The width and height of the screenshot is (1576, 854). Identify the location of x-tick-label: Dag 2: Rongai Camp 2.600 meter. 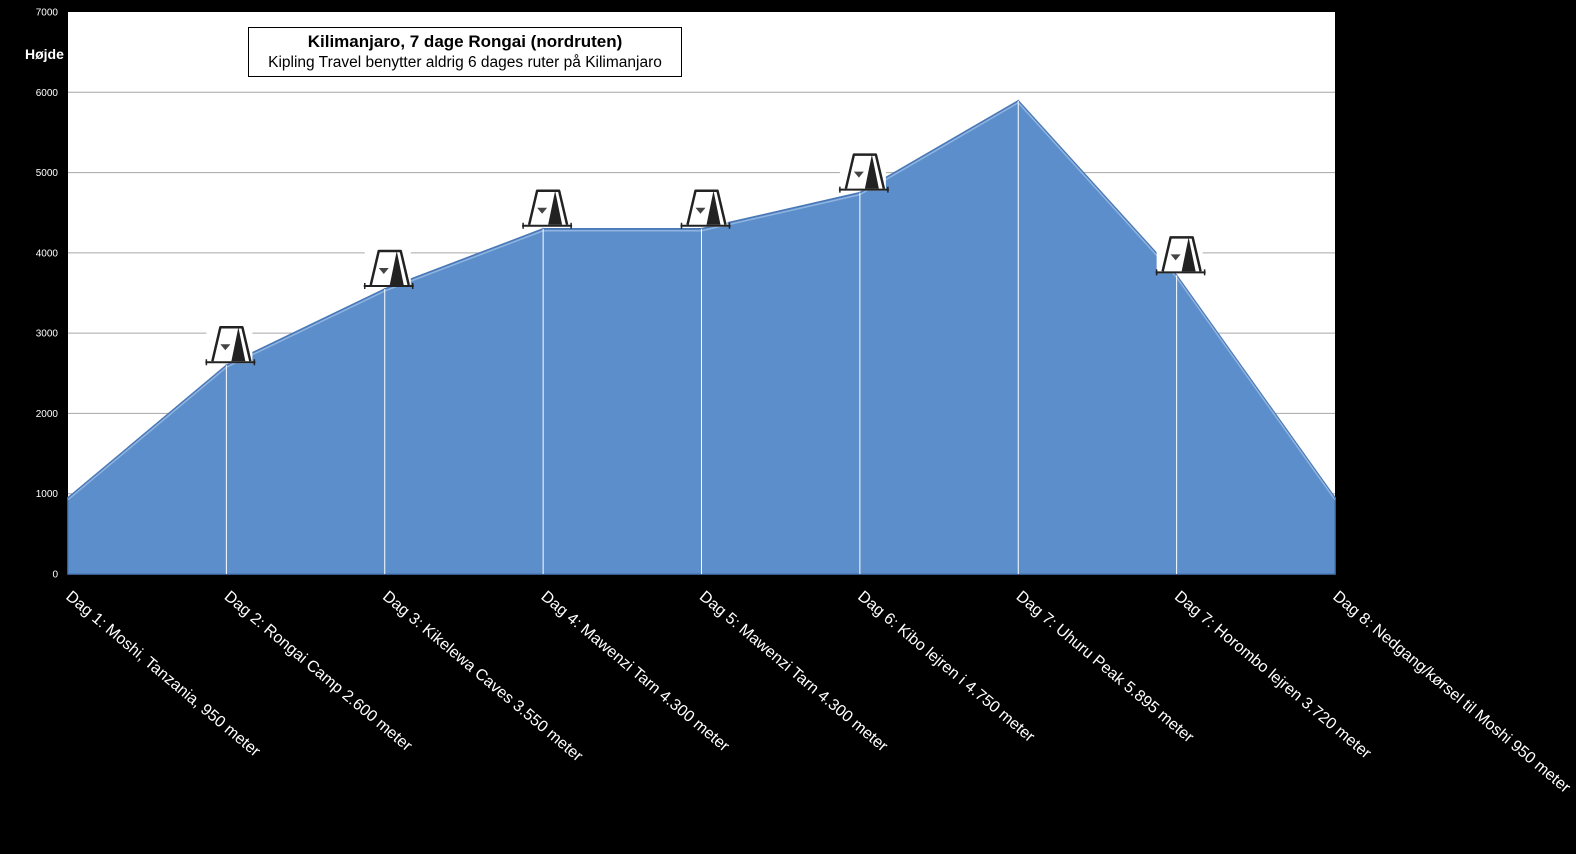
(318, 671).